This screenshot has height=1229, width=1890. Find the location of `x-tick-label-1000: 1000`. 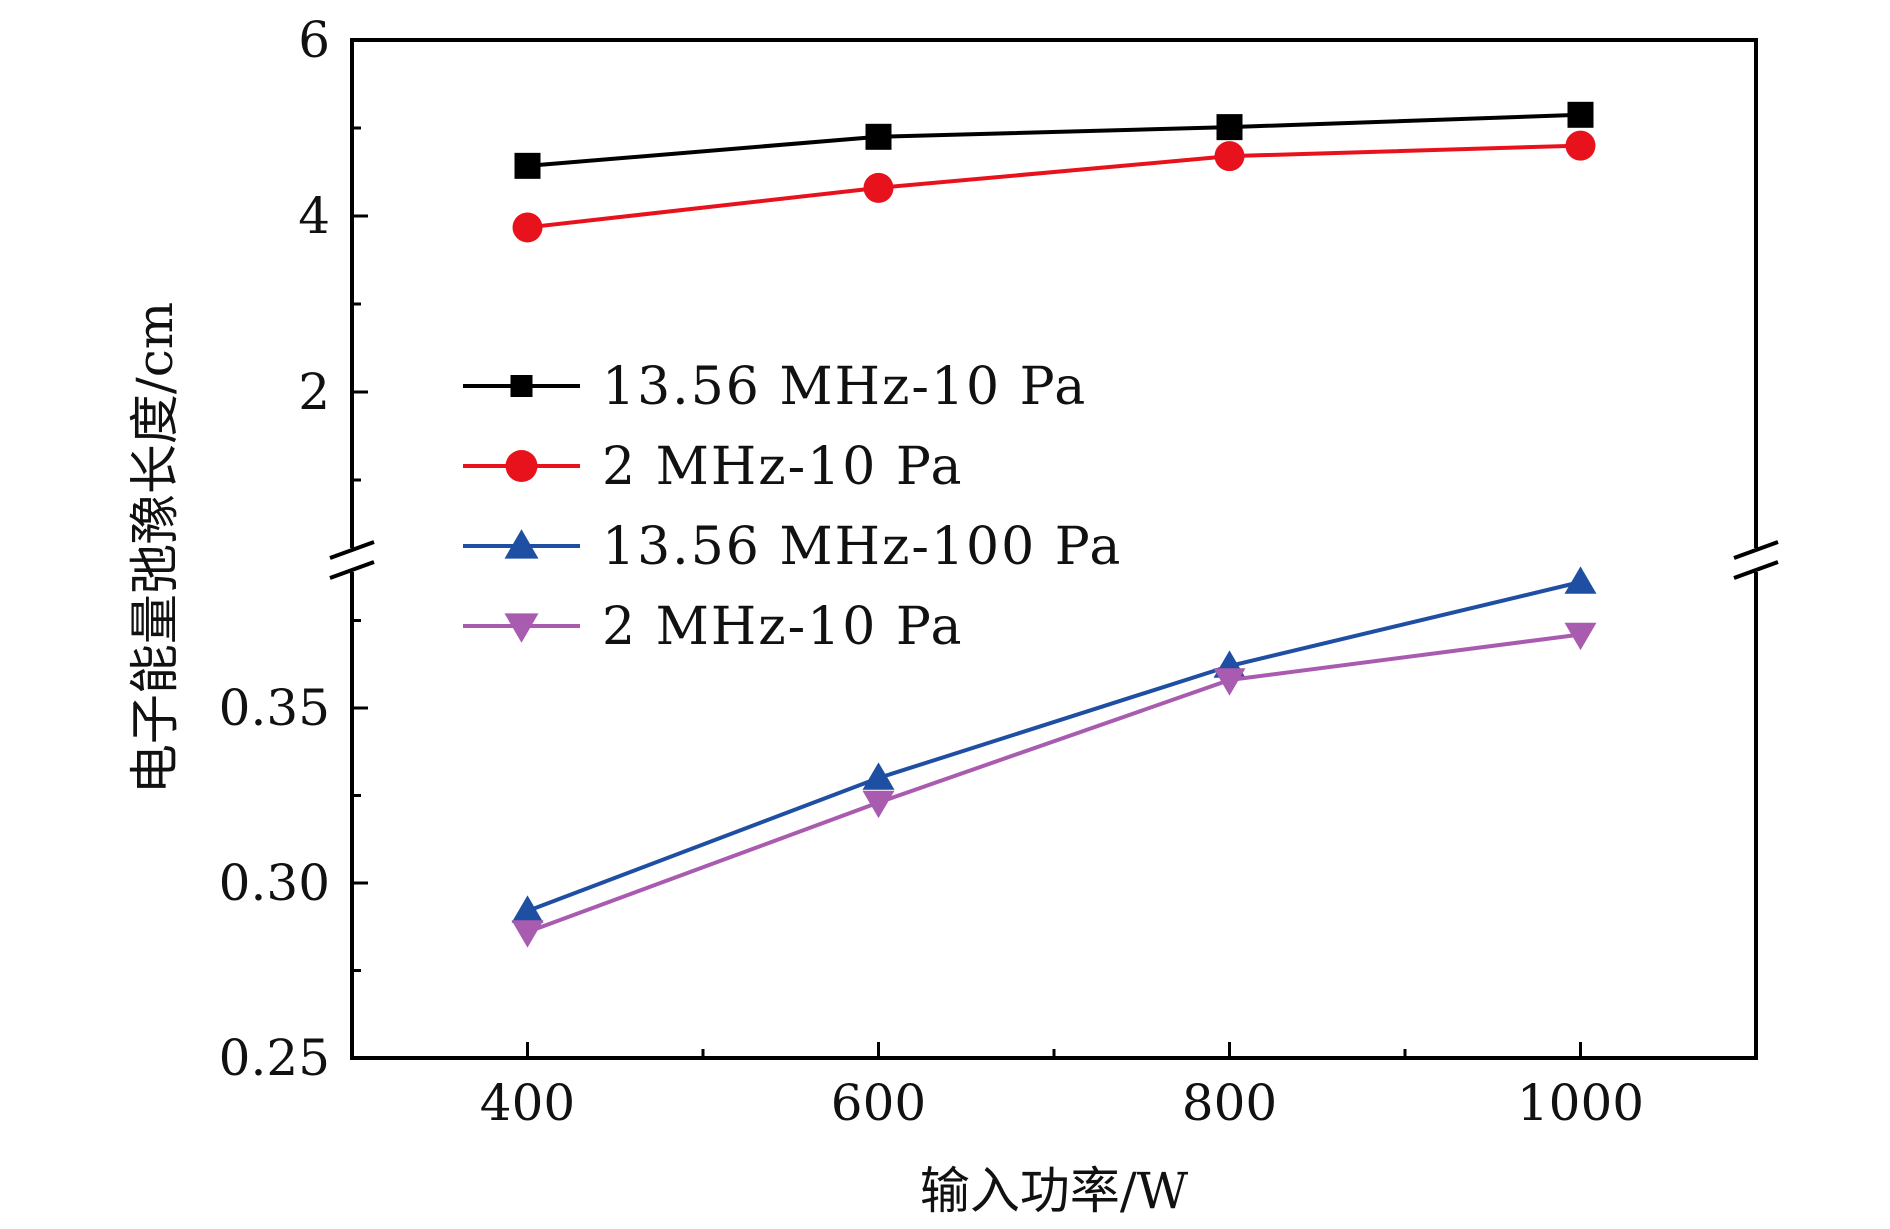

x-tick-label-1000: 1000 is located at coordinates (1580, 1103).